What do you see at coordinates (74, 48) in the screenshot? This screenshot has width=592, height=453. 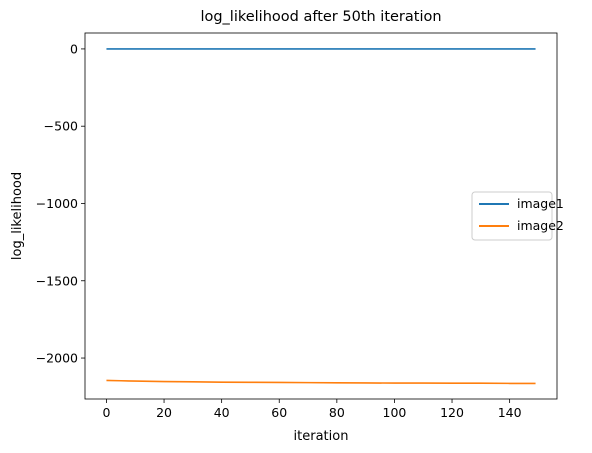 I see `y-tick-label: 0` at bounding box center [74, 48].